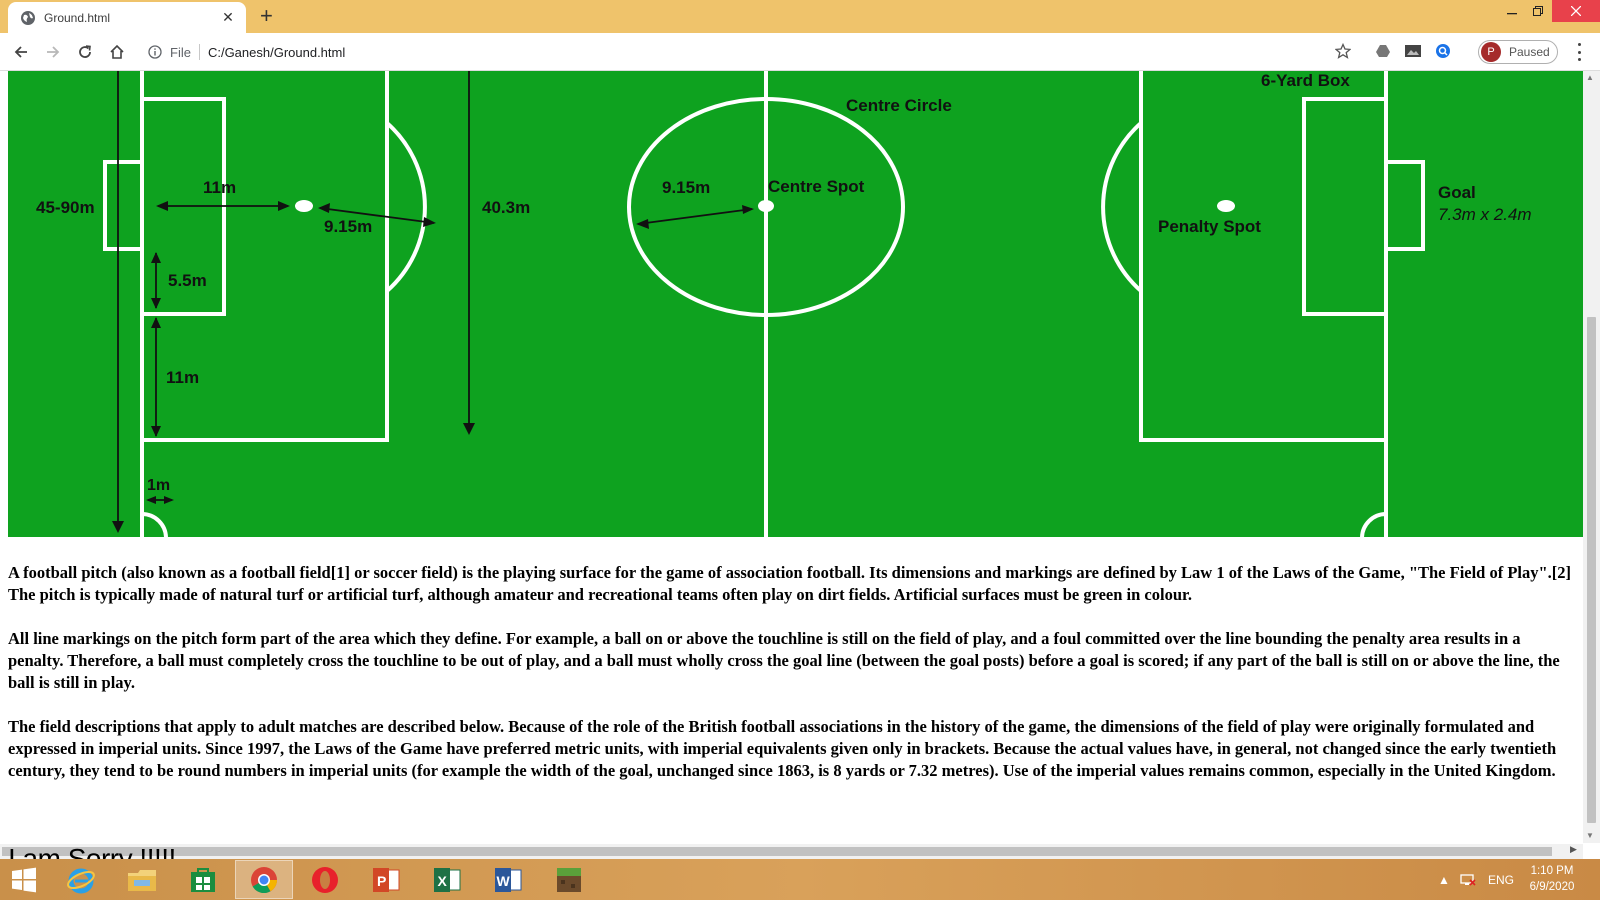 Image resolution: width=1600 pixels, height=900 pixels. Describe the element at coordinates (21, 52) in the screenshot. I see `back-icon` at that location.